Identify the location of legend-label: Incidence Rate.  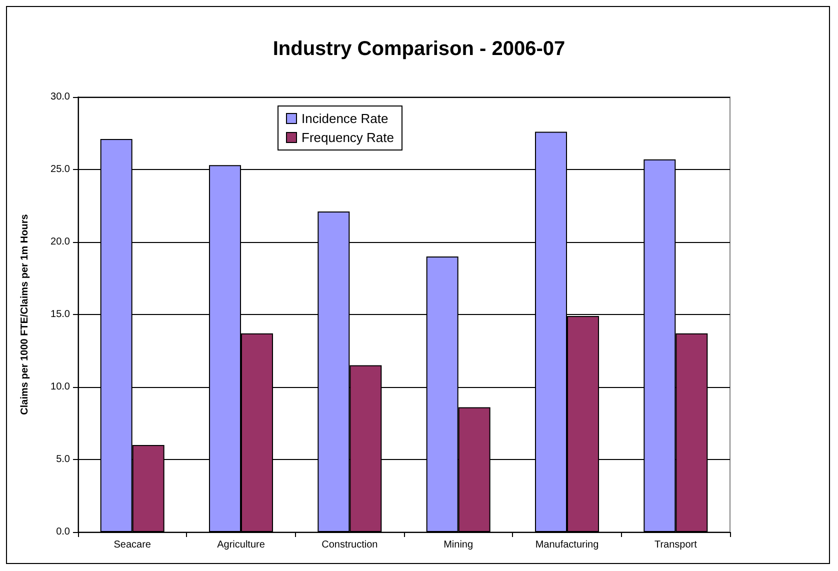
(345, 118).